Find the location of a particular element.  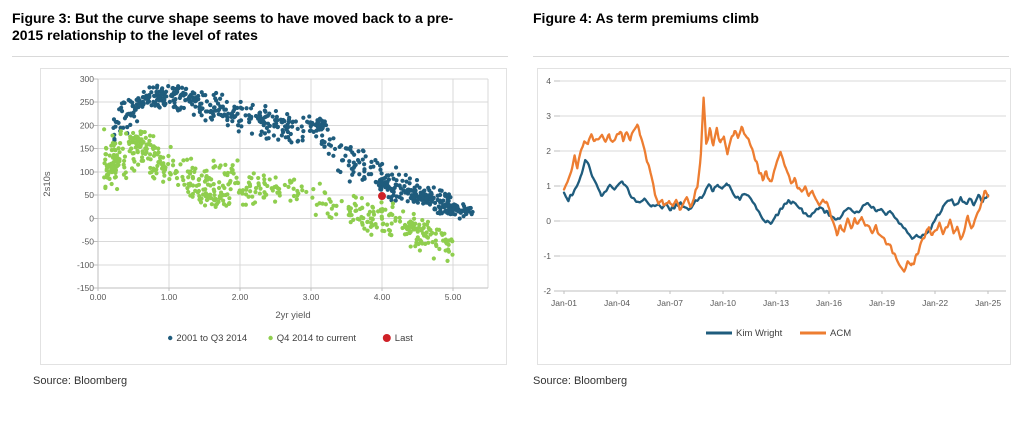

svg-text: 3 is located at coordinates (548, 116).